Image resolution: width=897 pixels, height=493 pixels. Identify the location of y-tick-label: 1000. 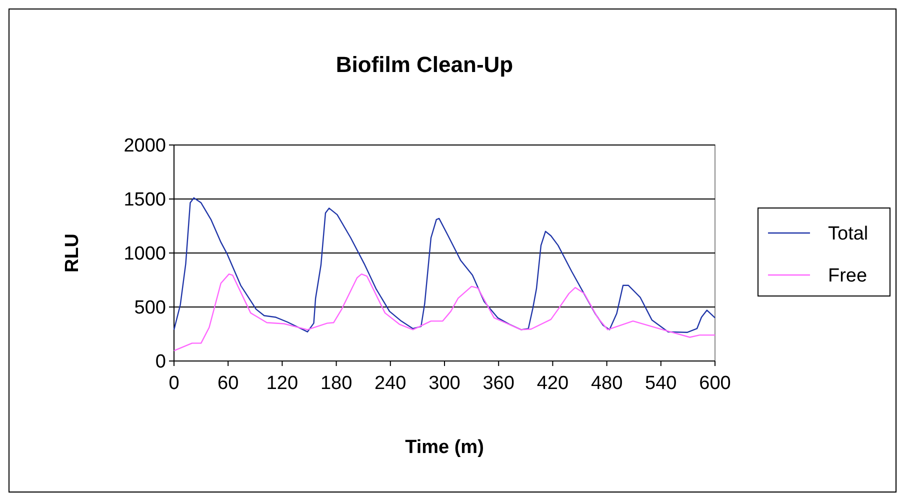
(145, 254).